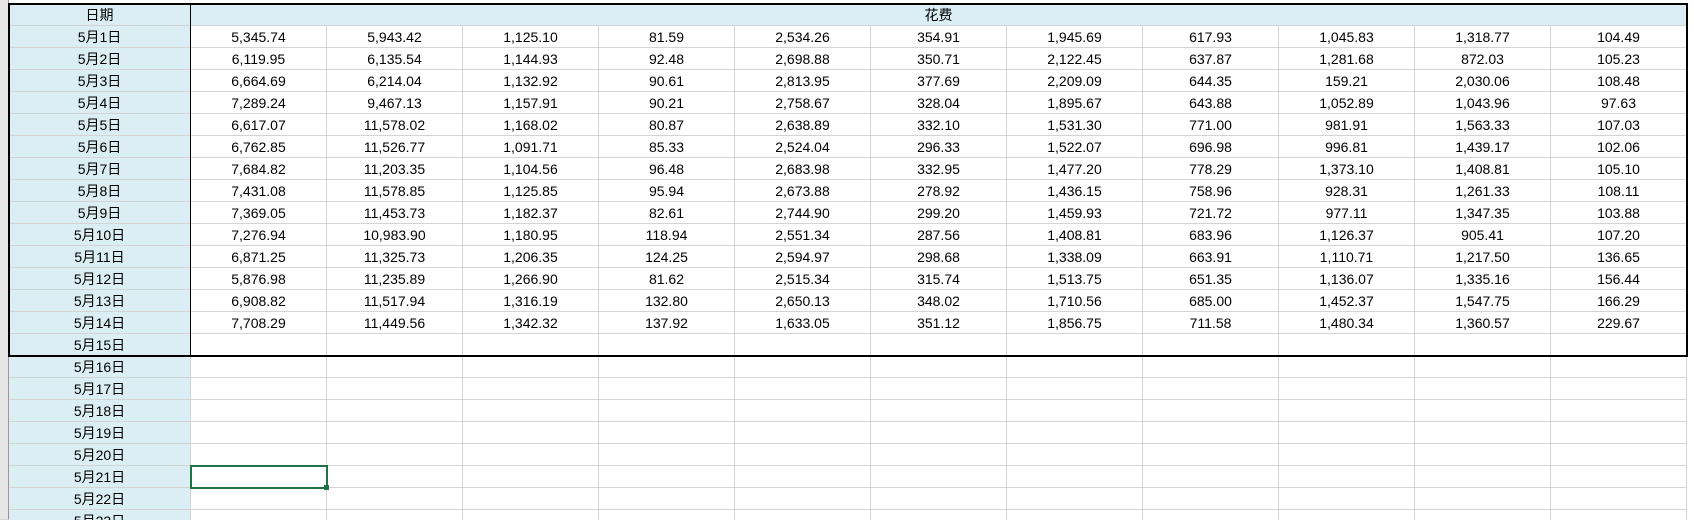 The width and height of the screenshot is (1694, 520). What do you see at coordinates (1483, 125) in the screenshot?
I see `cost-cell: 1,563.33` at bounding box center [1483, 125].